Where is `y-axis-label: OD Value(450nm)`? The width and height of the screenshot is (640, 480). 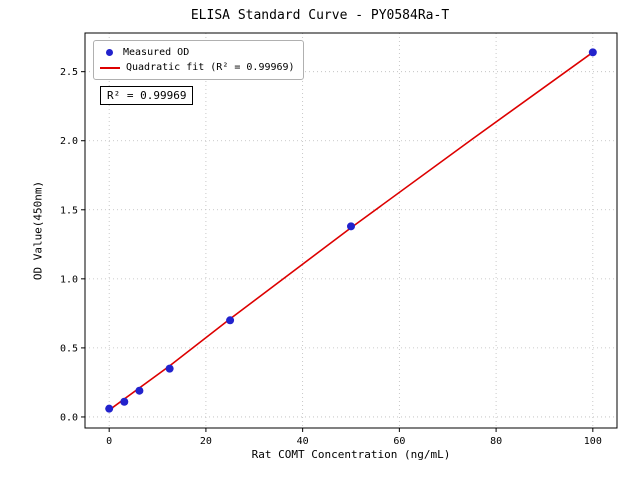 y-axis-label: OD Value(450nm) is located at coordinates (38, 230).